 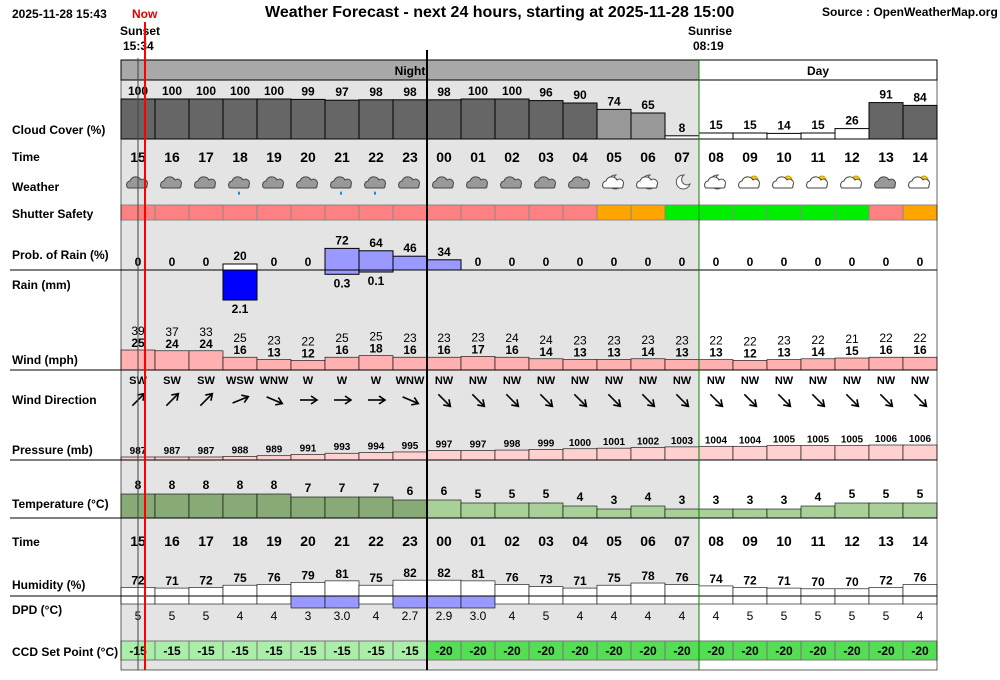 What do you see at coordinates (478, 349) in the screenshot?
I see `wind-speed-value: 17` at bounding box center [478, 349].